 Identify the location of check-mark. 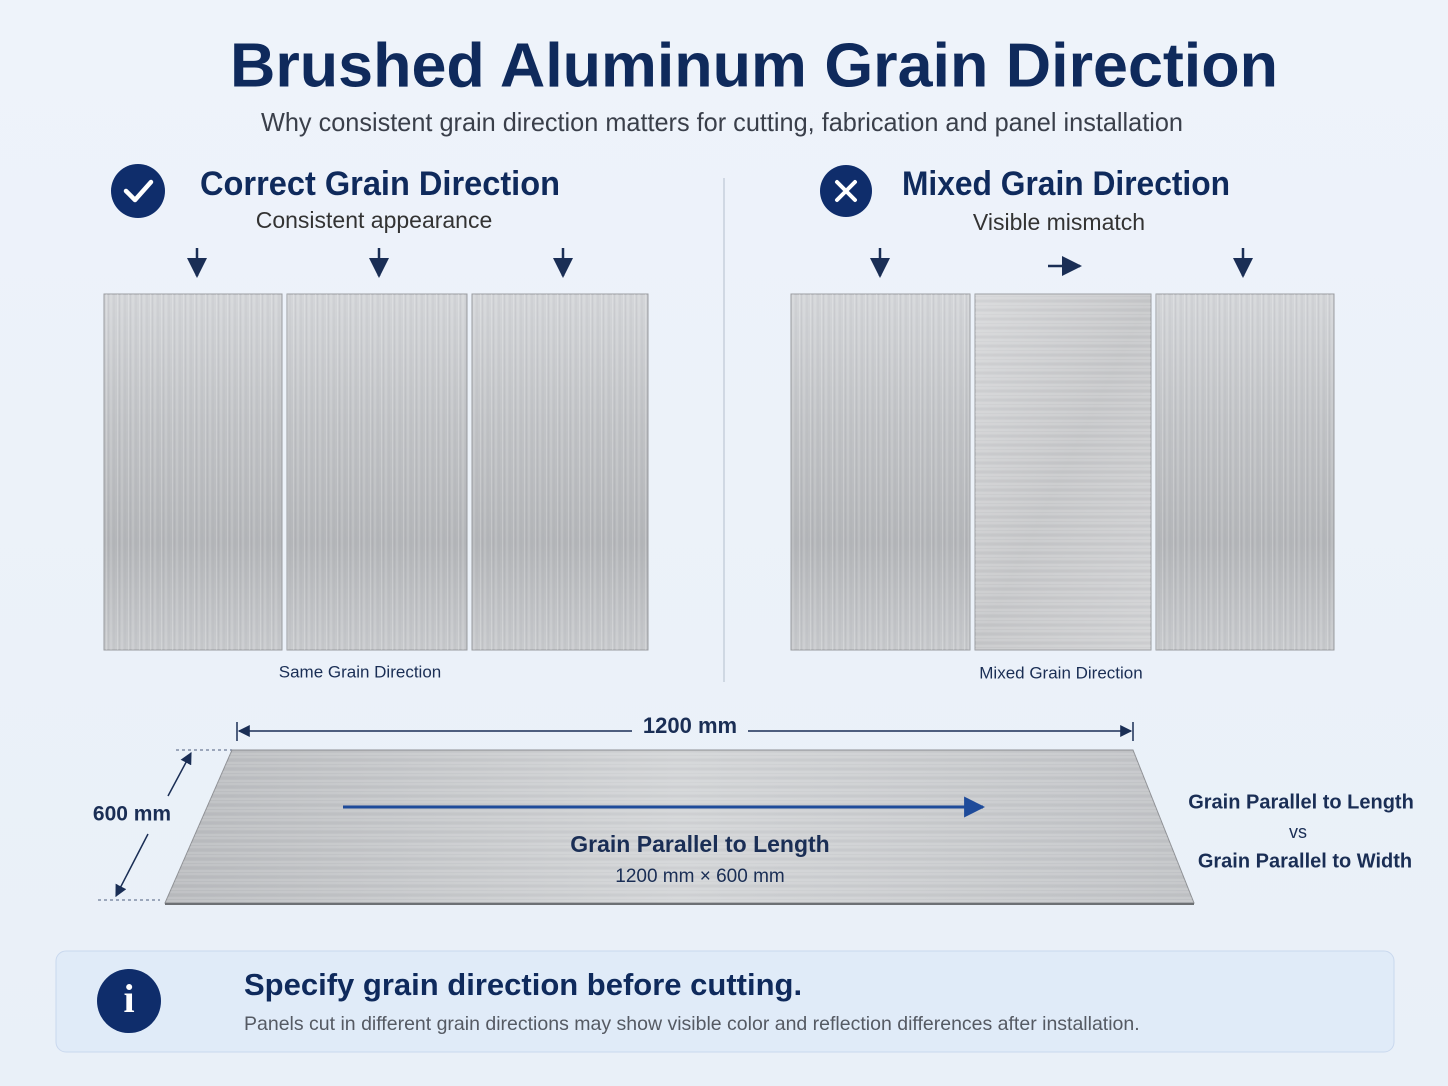
(138, 191).